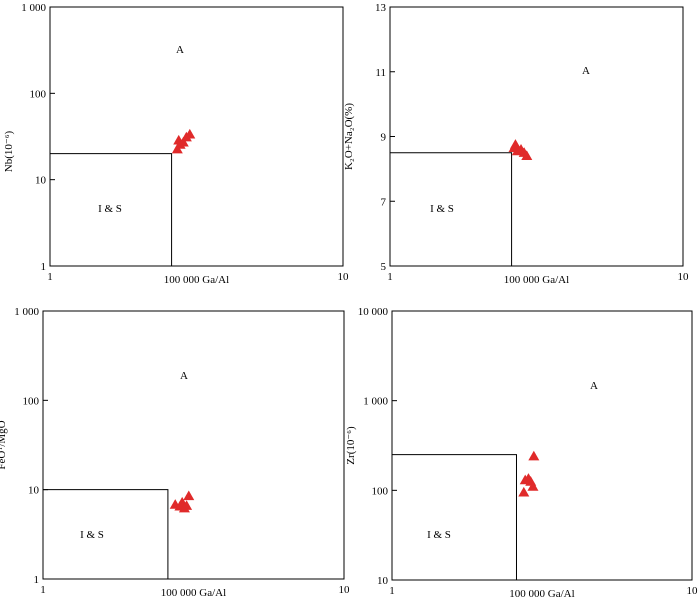 The width and height of the screenshot is (700, 607). Describe the element at coordinates (349, 136) in the screenshot. I see `y-axis-label: K₂O+Na₂O(%)` at that location.